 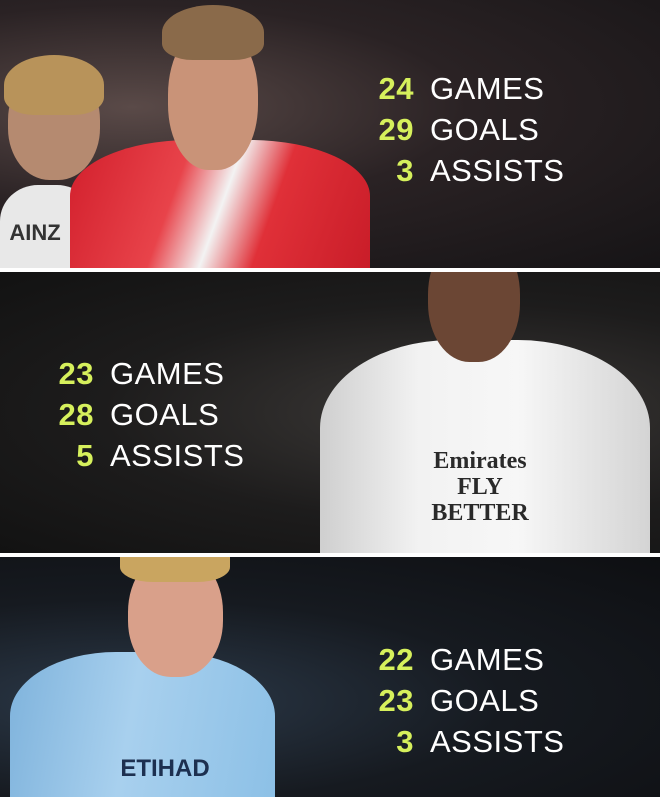 I want to click on player-photo-3: ETIHAD, so click(x=150, y=677).